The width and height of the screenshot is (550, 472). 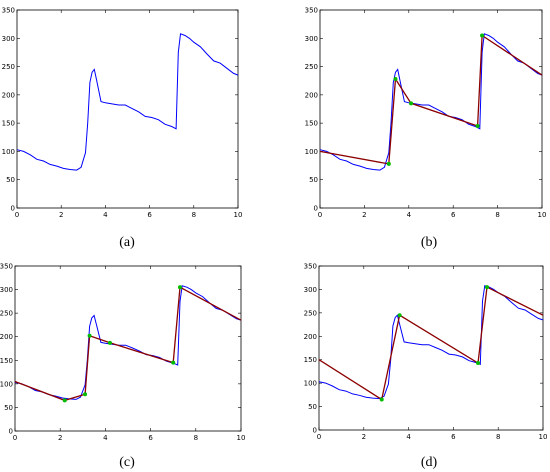 What do you see at coordinates (127, 242) in the screenshot?
I see `panel-label: (a)` at bounding box center [127, 242].